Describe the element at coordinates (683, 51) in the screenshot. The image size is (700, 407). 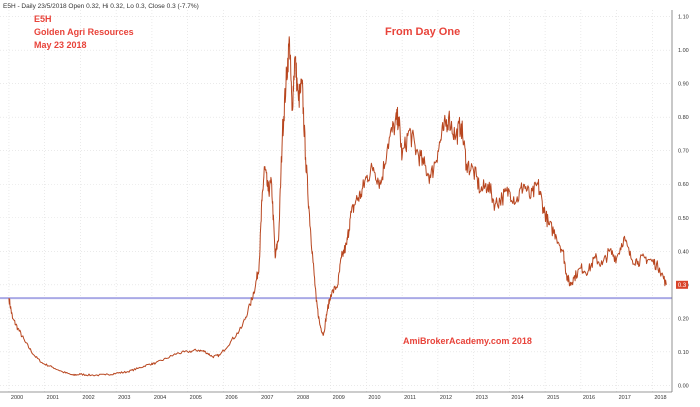
I see `y-tick-label: 1.00` at that location.